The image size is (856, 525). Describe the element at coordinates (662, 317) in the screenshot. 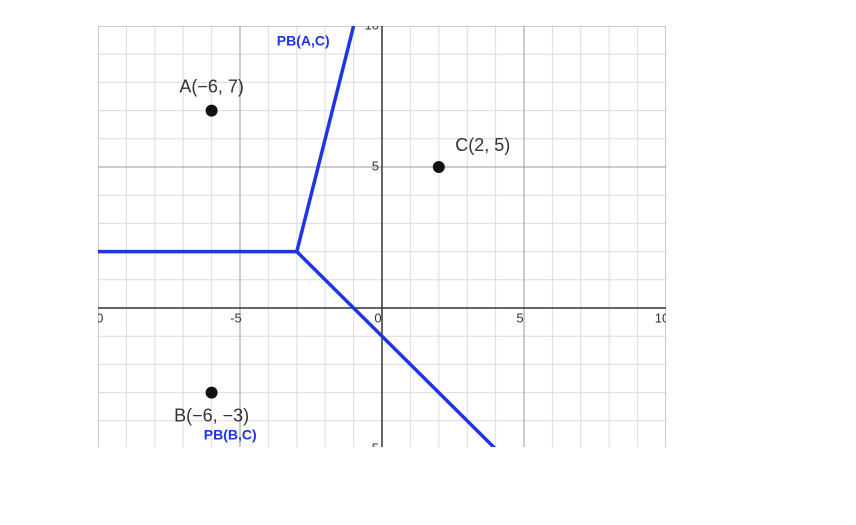

I see `x-tick-label: 10` at that location.